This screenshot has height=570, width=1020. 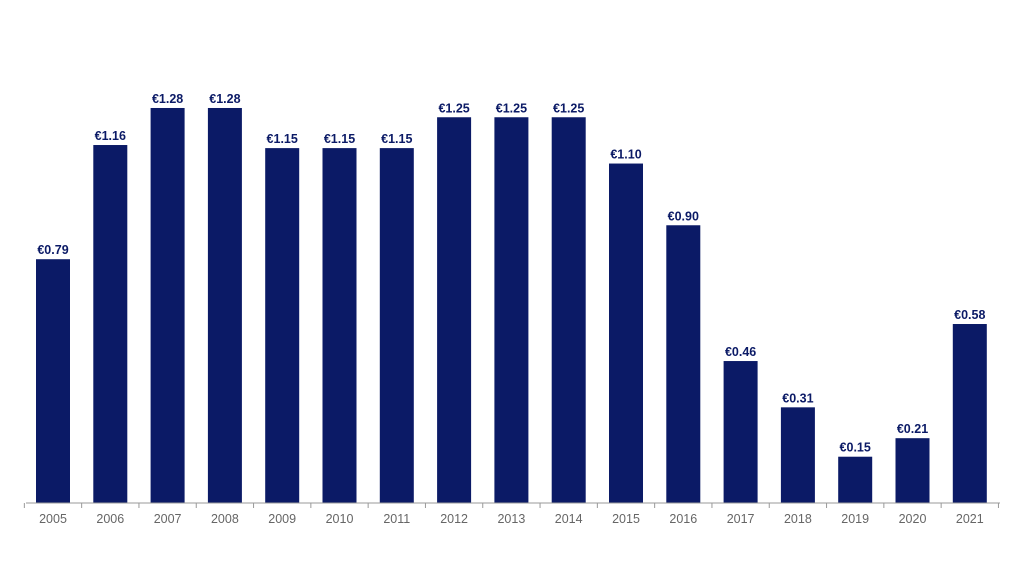 What do you see at coordinates (511, 108) in the screenshot?
I see `value-label-2013: €1.25` at bounding box center [511, 108].